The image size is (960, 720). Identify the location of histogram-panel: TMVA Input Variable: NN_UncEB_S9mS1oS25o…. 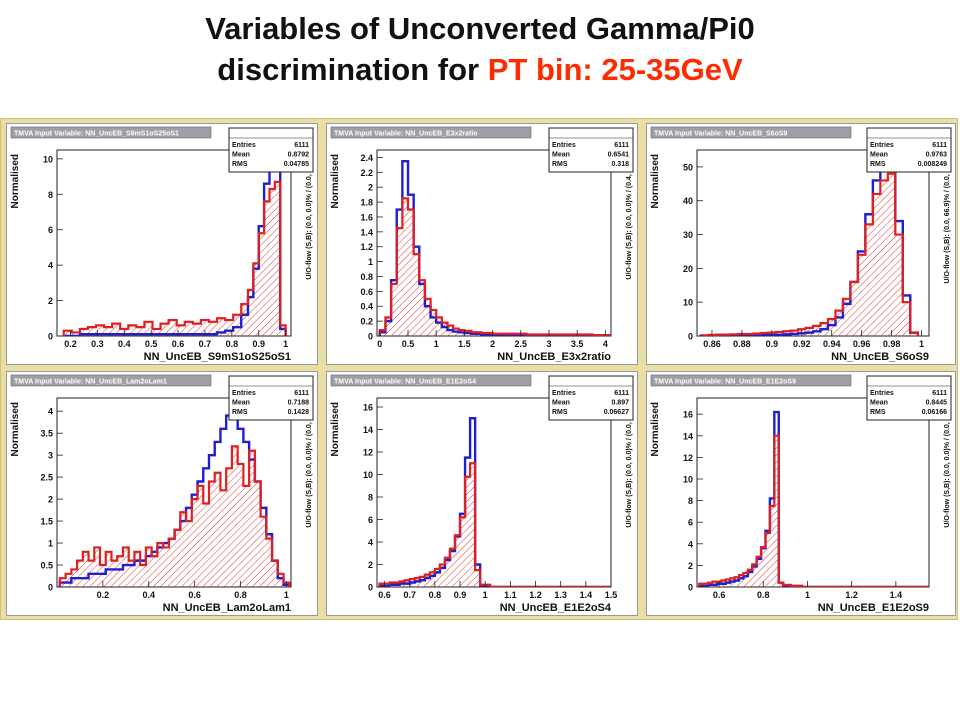
(162, 244).